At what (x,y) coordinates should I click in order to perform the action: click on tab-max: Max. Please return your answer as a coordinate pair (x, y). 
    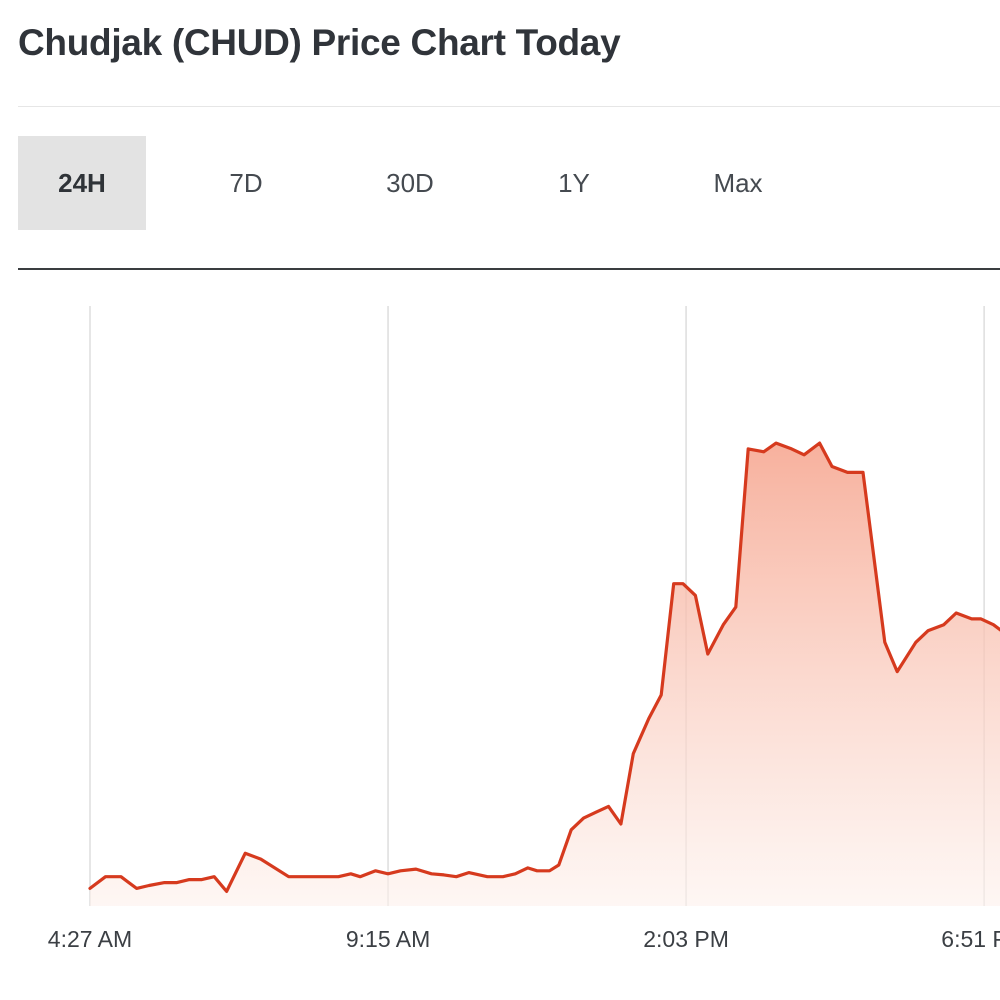
    Looking at the image, I should click on (738, 182).